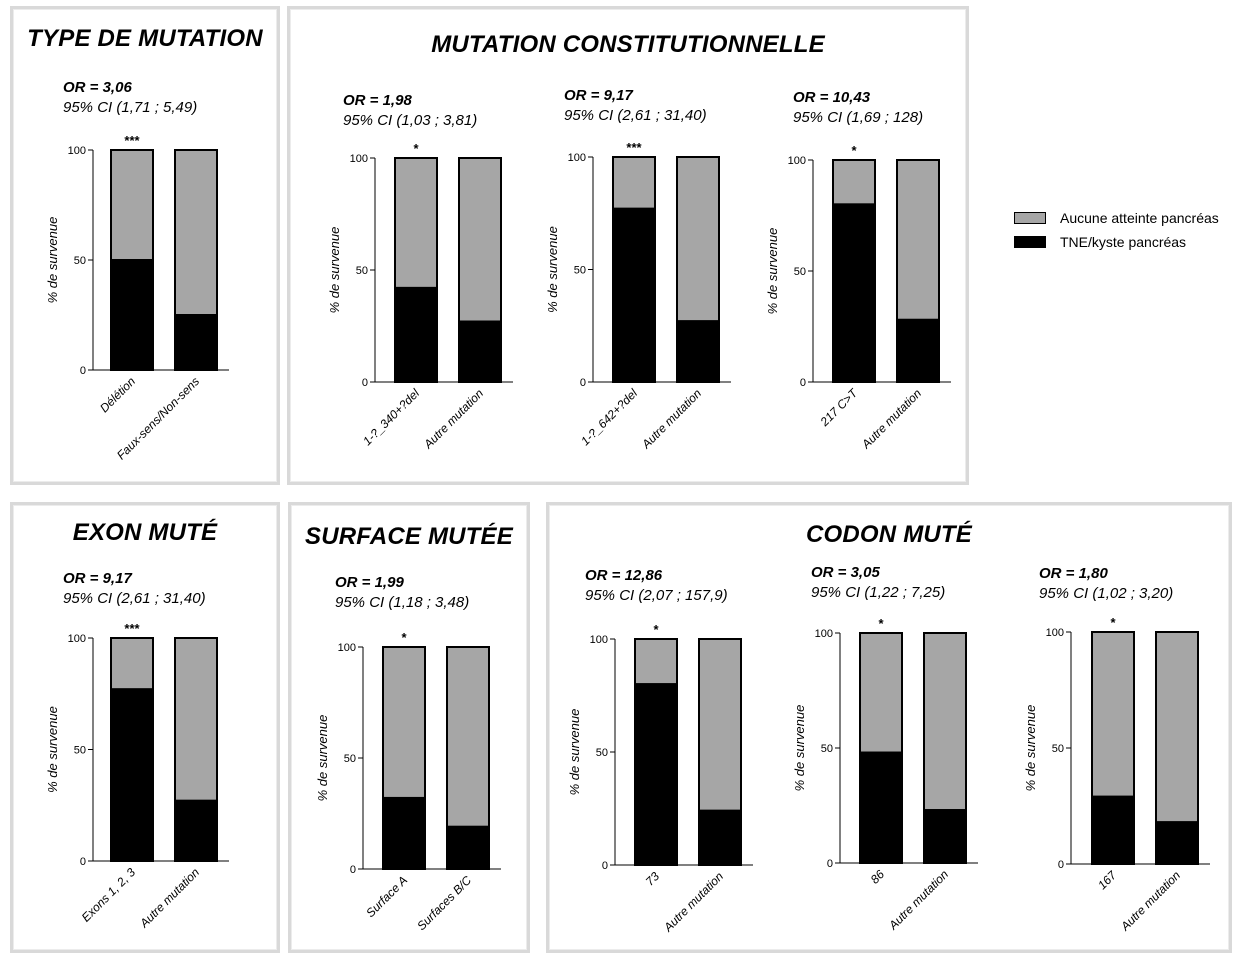 This screenshot has width=1233, height=953. I want to click on panel-title: TYPE DE MUTATION, so click(145, 38).